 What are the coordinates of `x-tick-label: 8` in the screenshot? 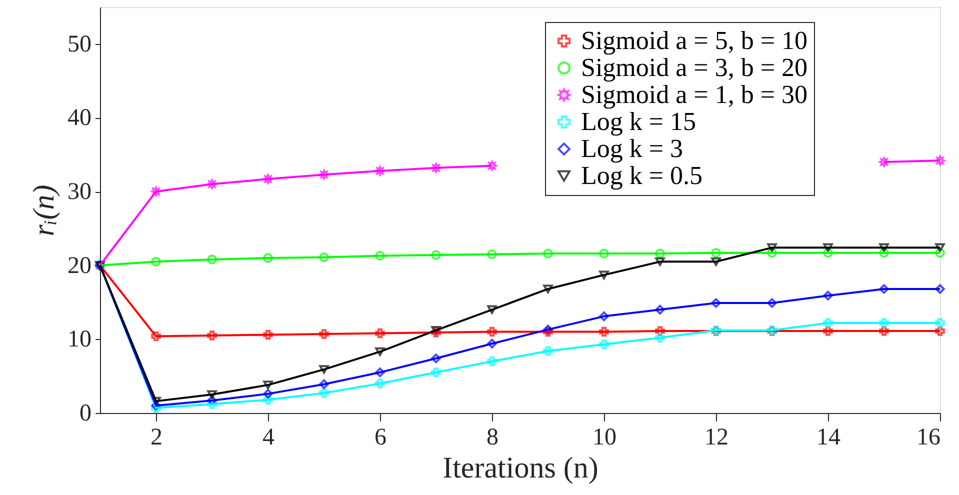 It's located at (492, 437).